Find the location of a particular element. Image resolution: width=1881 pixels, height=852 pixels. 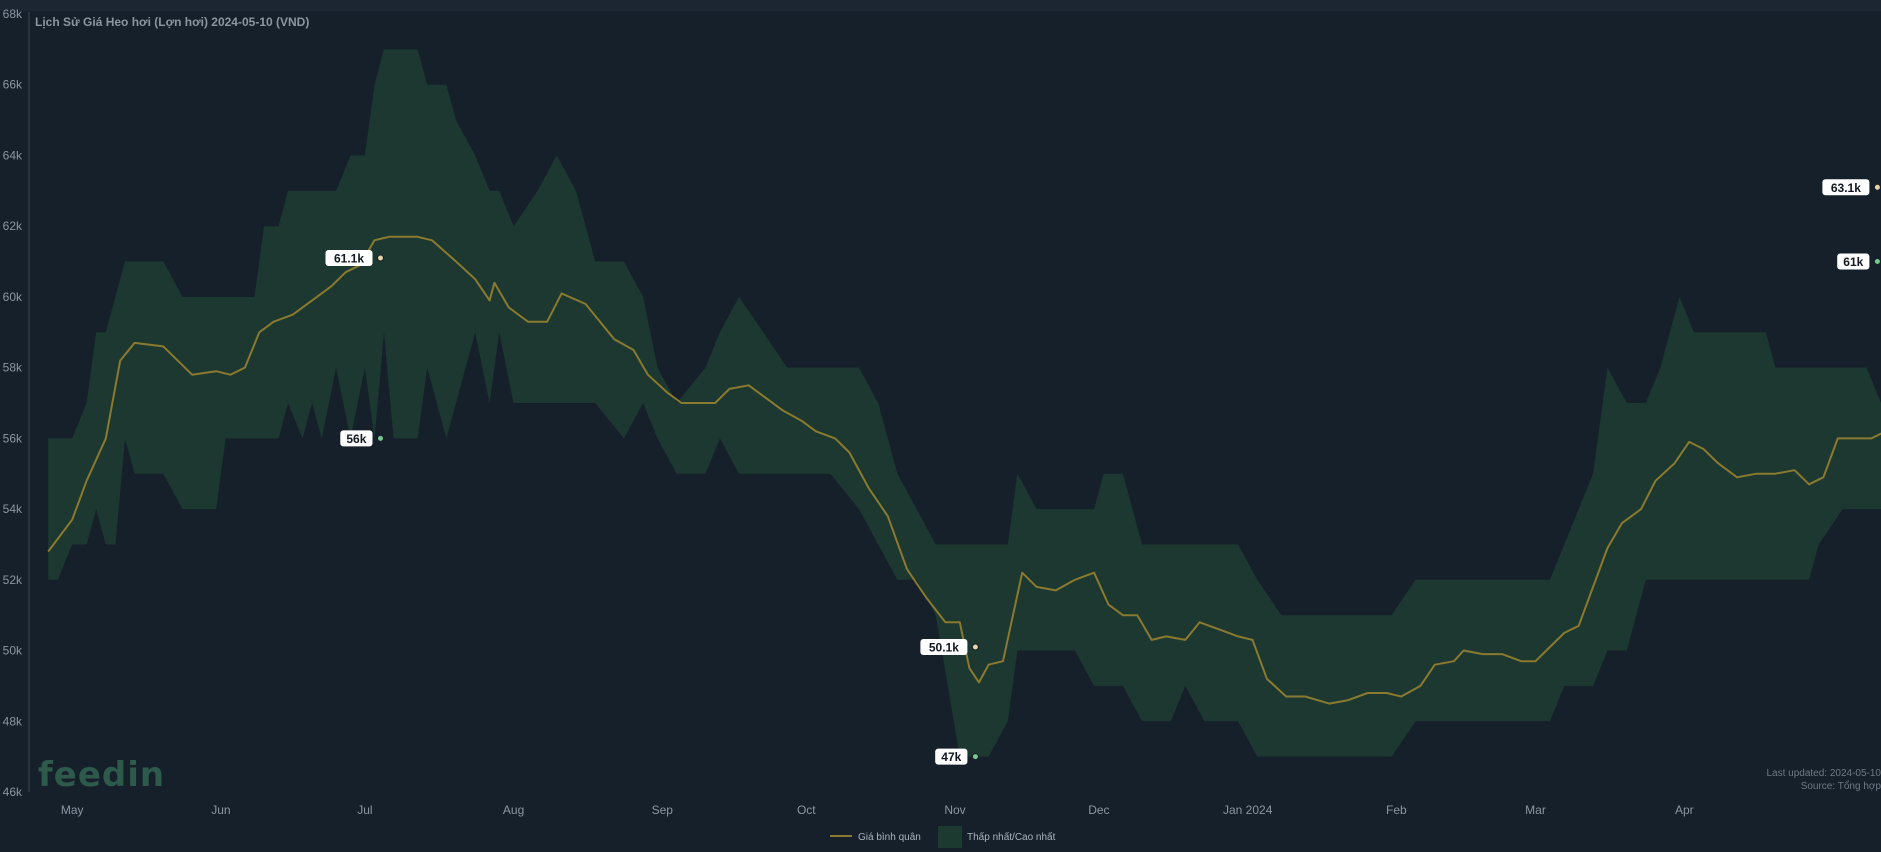

logo: feedin is located at coordinates (101, 775).